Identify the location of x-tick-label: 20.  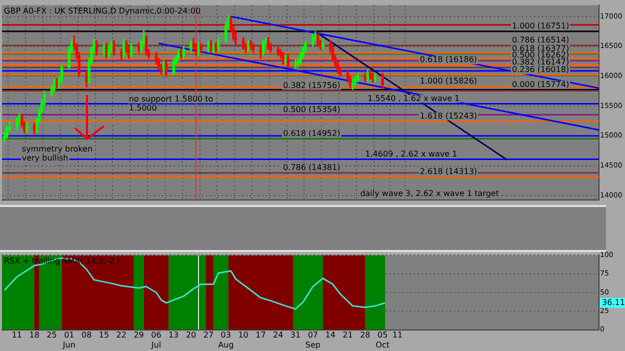
(191, 335).